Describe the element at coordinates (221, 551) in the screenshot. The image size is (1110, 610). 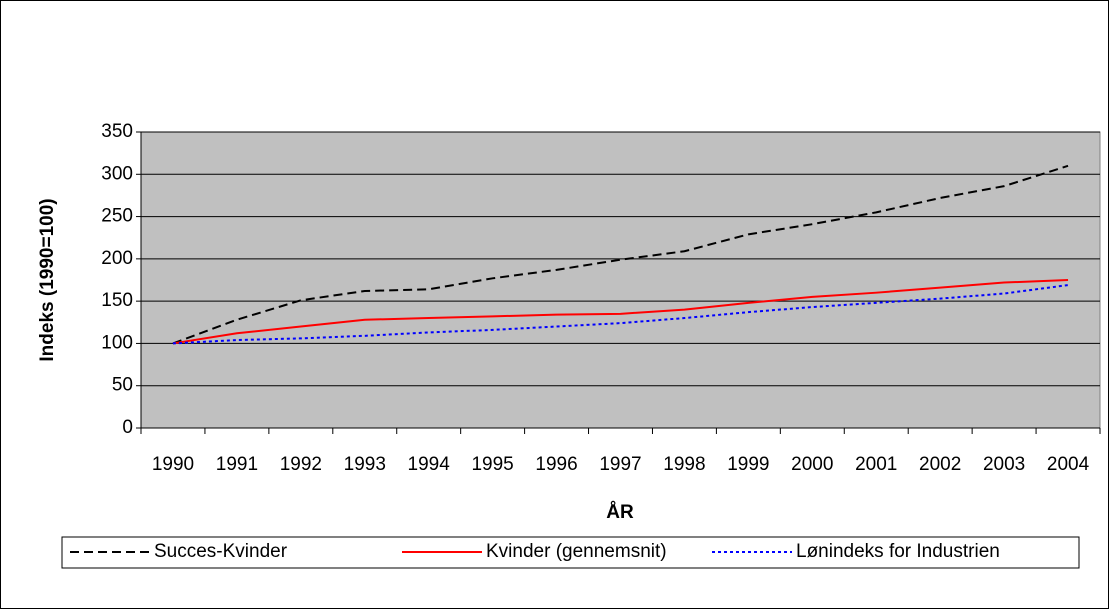
I see `legend-label: Succes-Kvinder` at that location.